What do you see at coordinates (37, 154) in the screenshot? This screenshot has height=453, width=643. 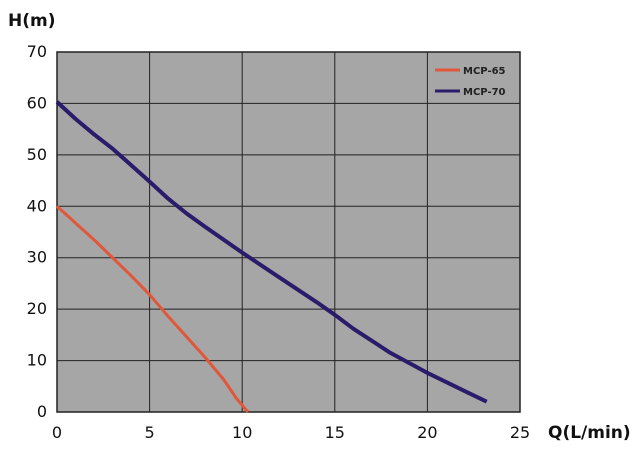 I see `y-tick-label: 50` at bounding box center [37, 154].